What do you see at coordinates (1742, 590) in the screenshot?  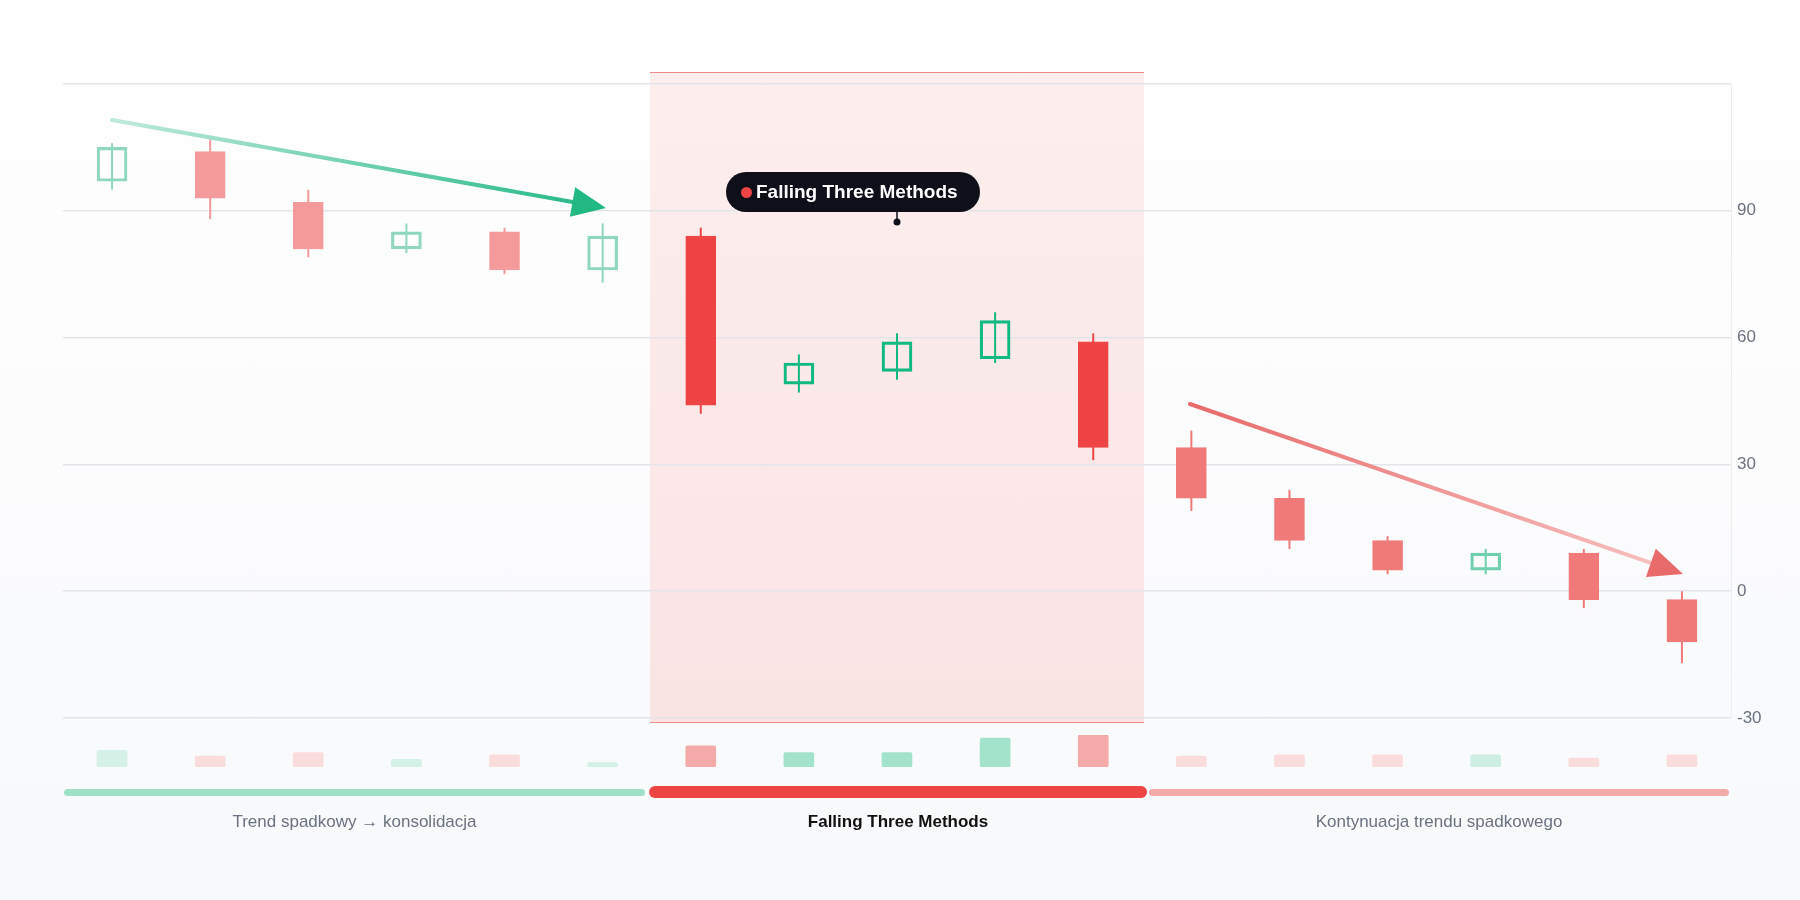 I see `y-tick-label: 0` at bounding box center [1742, 590].